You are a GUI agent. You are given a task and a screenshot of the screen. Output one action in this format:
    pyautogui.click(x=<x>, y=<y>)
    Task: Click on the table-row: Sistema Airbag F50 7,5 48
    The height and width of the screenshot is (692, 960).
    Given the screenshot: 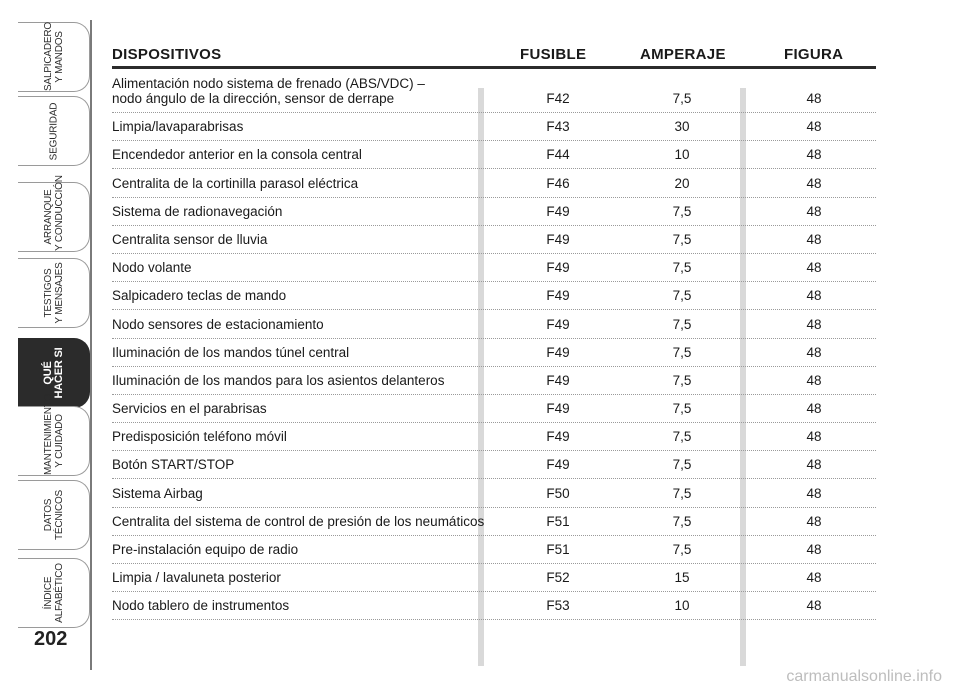 What is the action you would take?
    pyautogui.click(x=494, y=493)
    